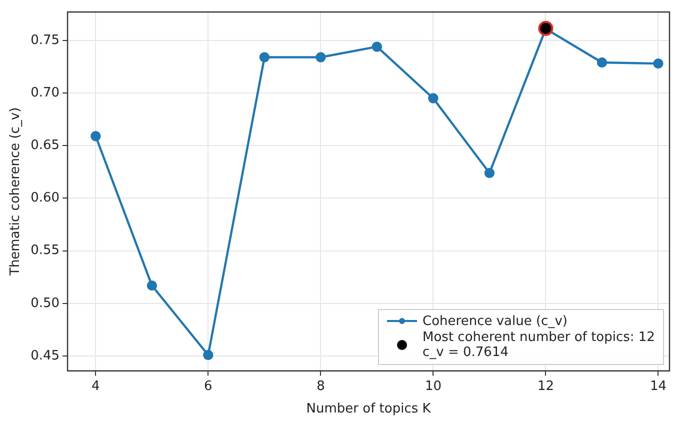  What do you see at coordinates (658, 386) in the screenshot?
I see `x-tick-label: 14` at bounding box center [658, 386].